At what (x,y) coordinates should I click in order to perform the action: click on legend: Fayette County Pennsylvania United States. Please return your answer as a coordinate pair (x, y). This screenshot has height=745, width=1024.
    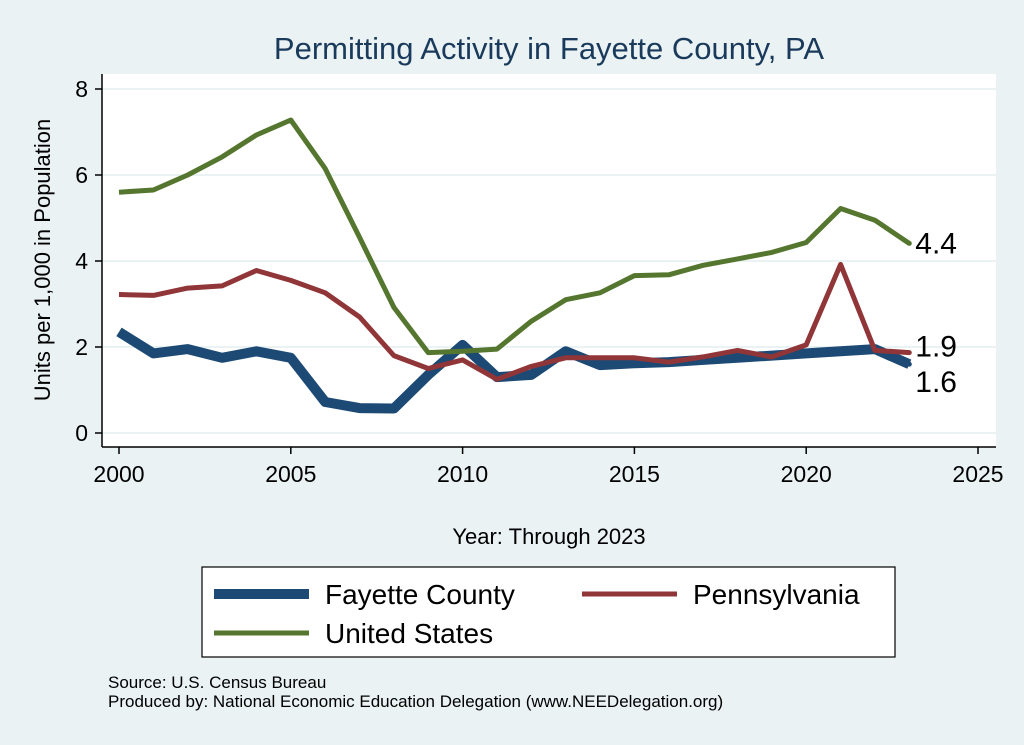
    Looking at the image, I should click on (548, 612).